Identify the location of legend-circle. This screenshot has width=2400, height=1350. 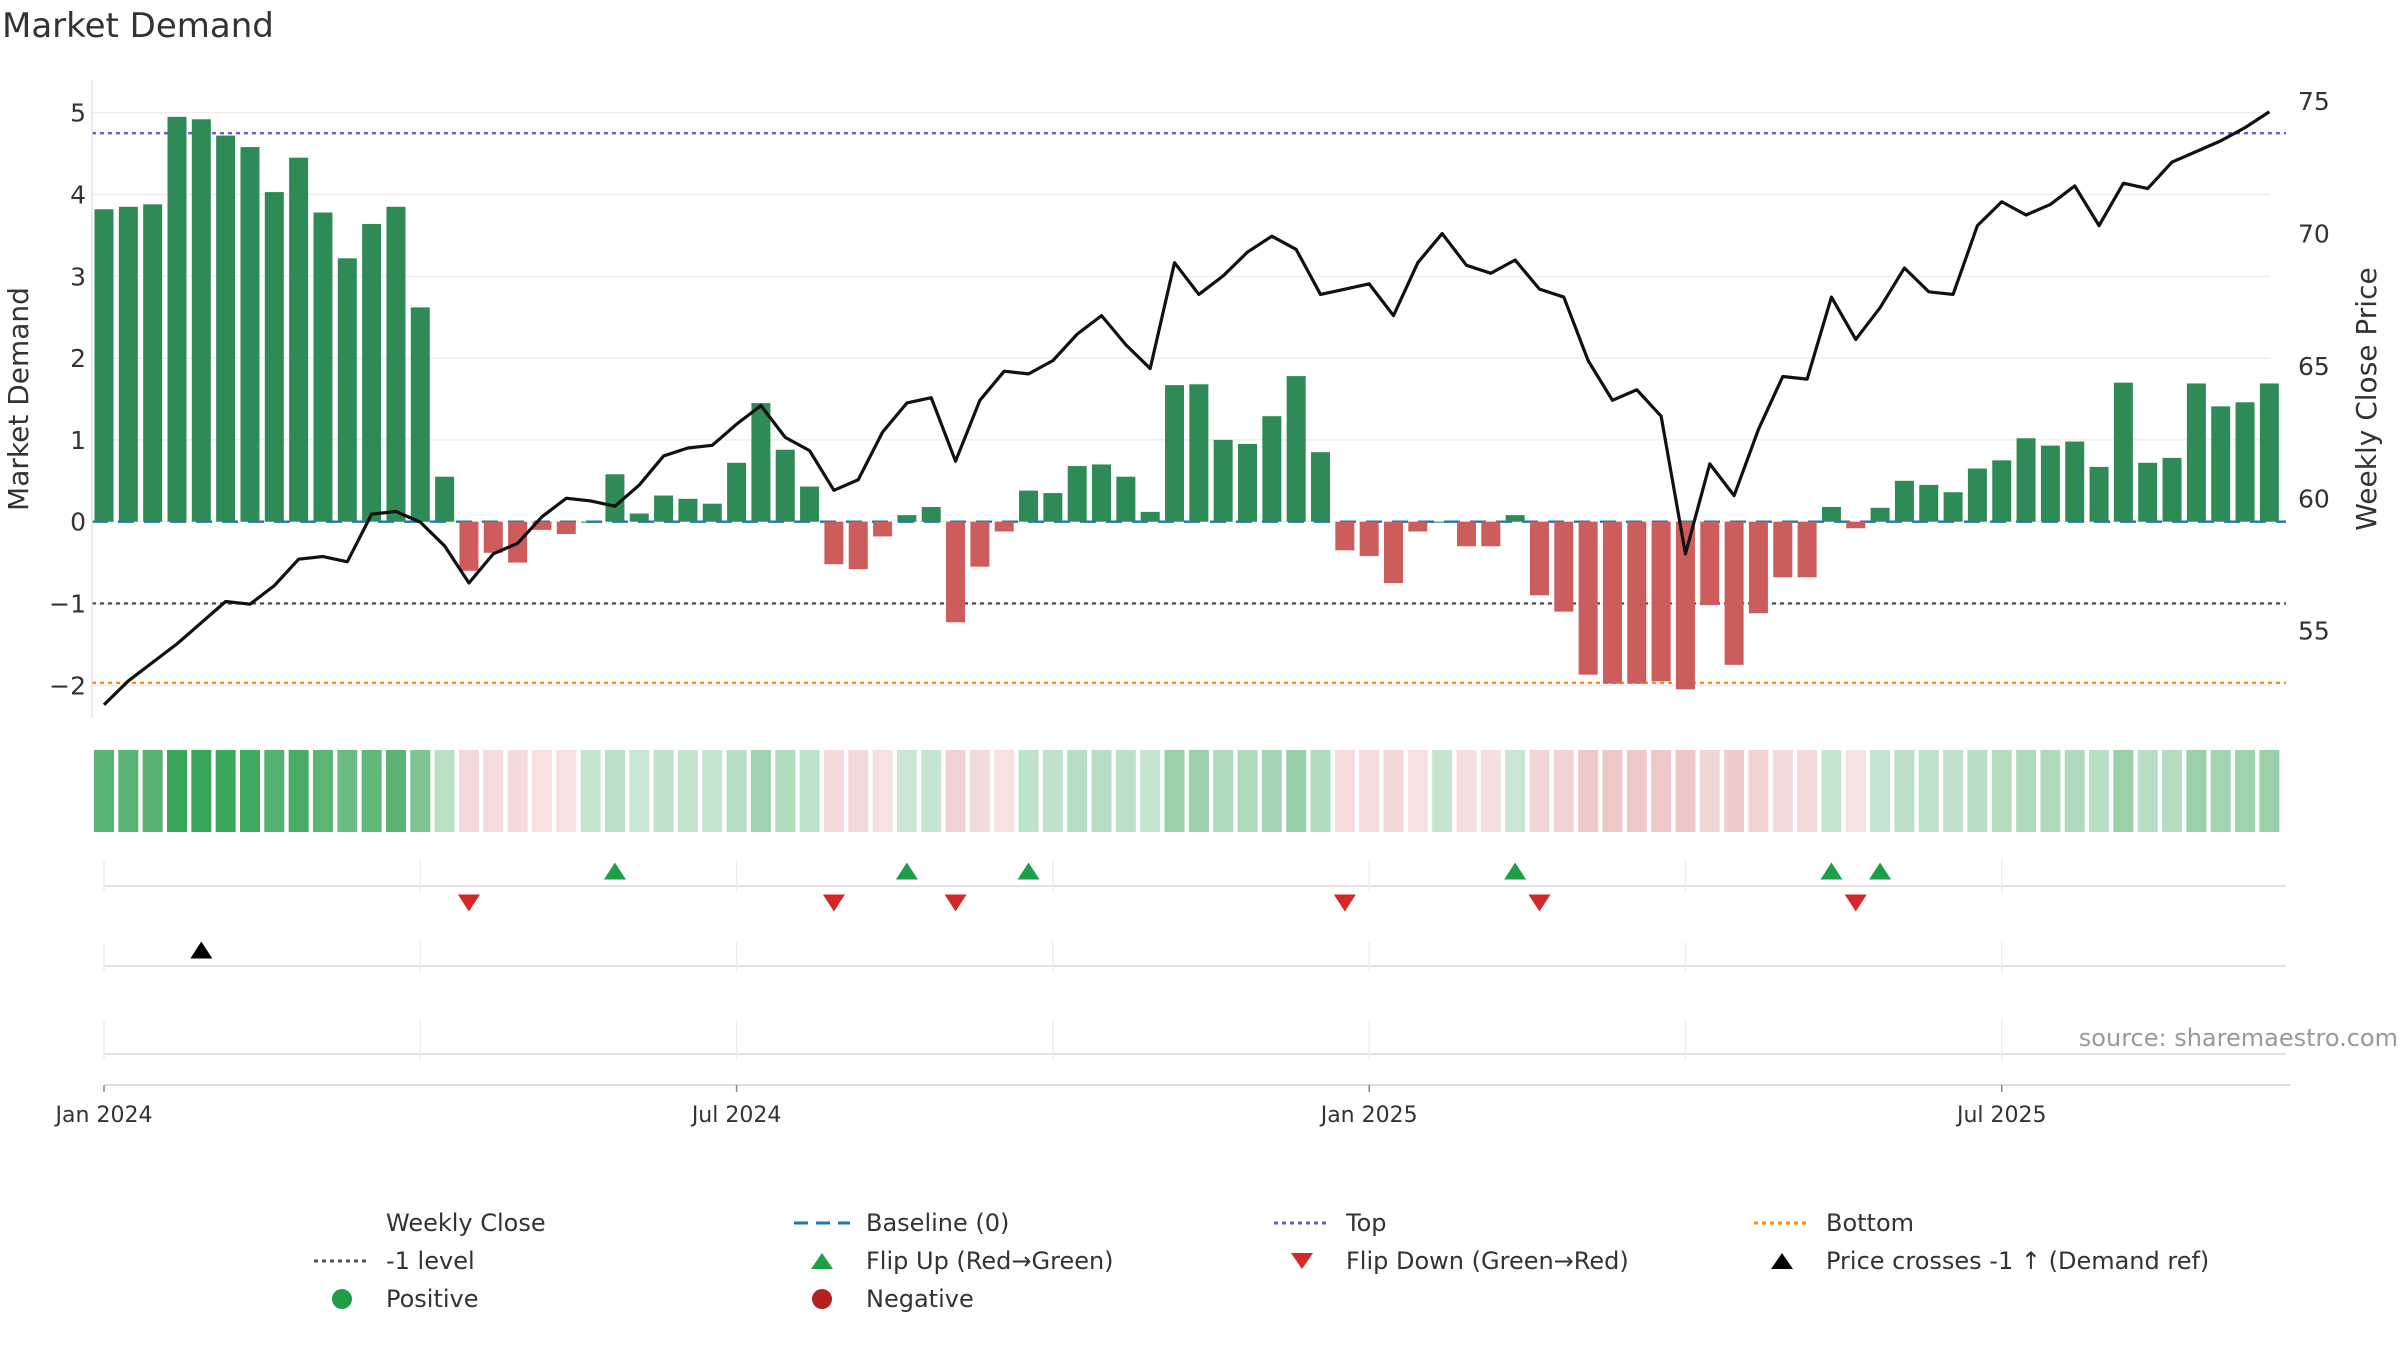
(342, 1299).